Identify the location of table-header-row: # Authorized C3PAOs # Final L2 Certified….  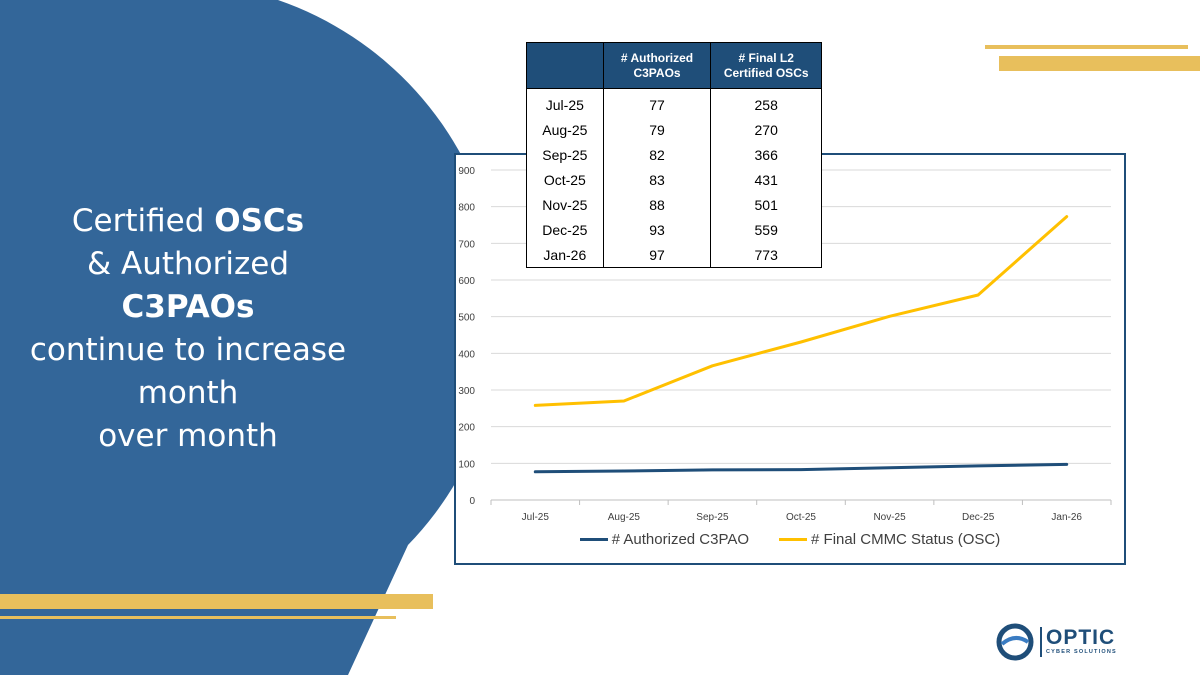
(674, 65).